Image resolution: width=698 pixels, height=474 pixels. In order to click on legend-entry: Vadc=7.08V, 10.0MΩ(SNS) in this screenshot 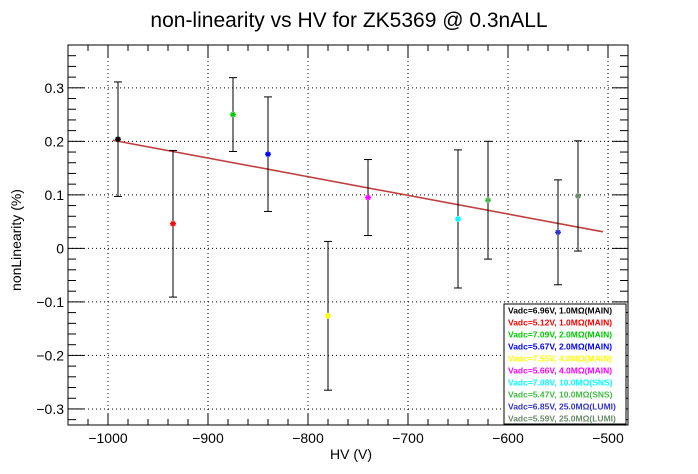, I will do `click(560, 382)`.